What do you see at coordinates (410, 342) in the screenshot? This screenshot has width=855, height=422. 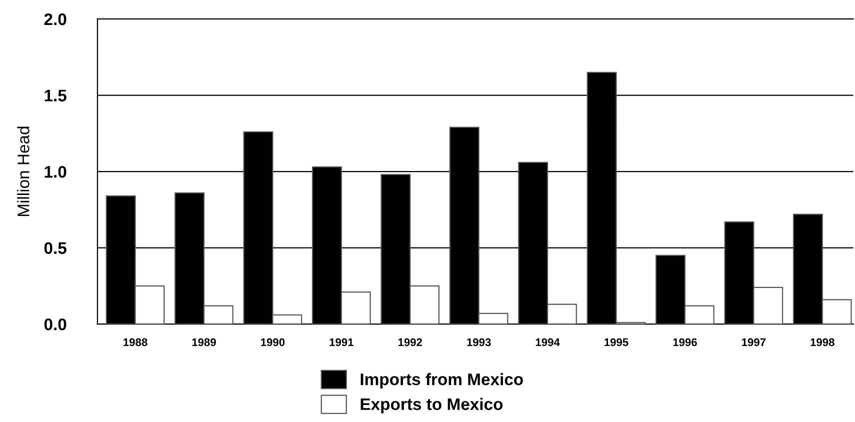 I see `x-tick-label: 1992` at bounding box center [410, 342].